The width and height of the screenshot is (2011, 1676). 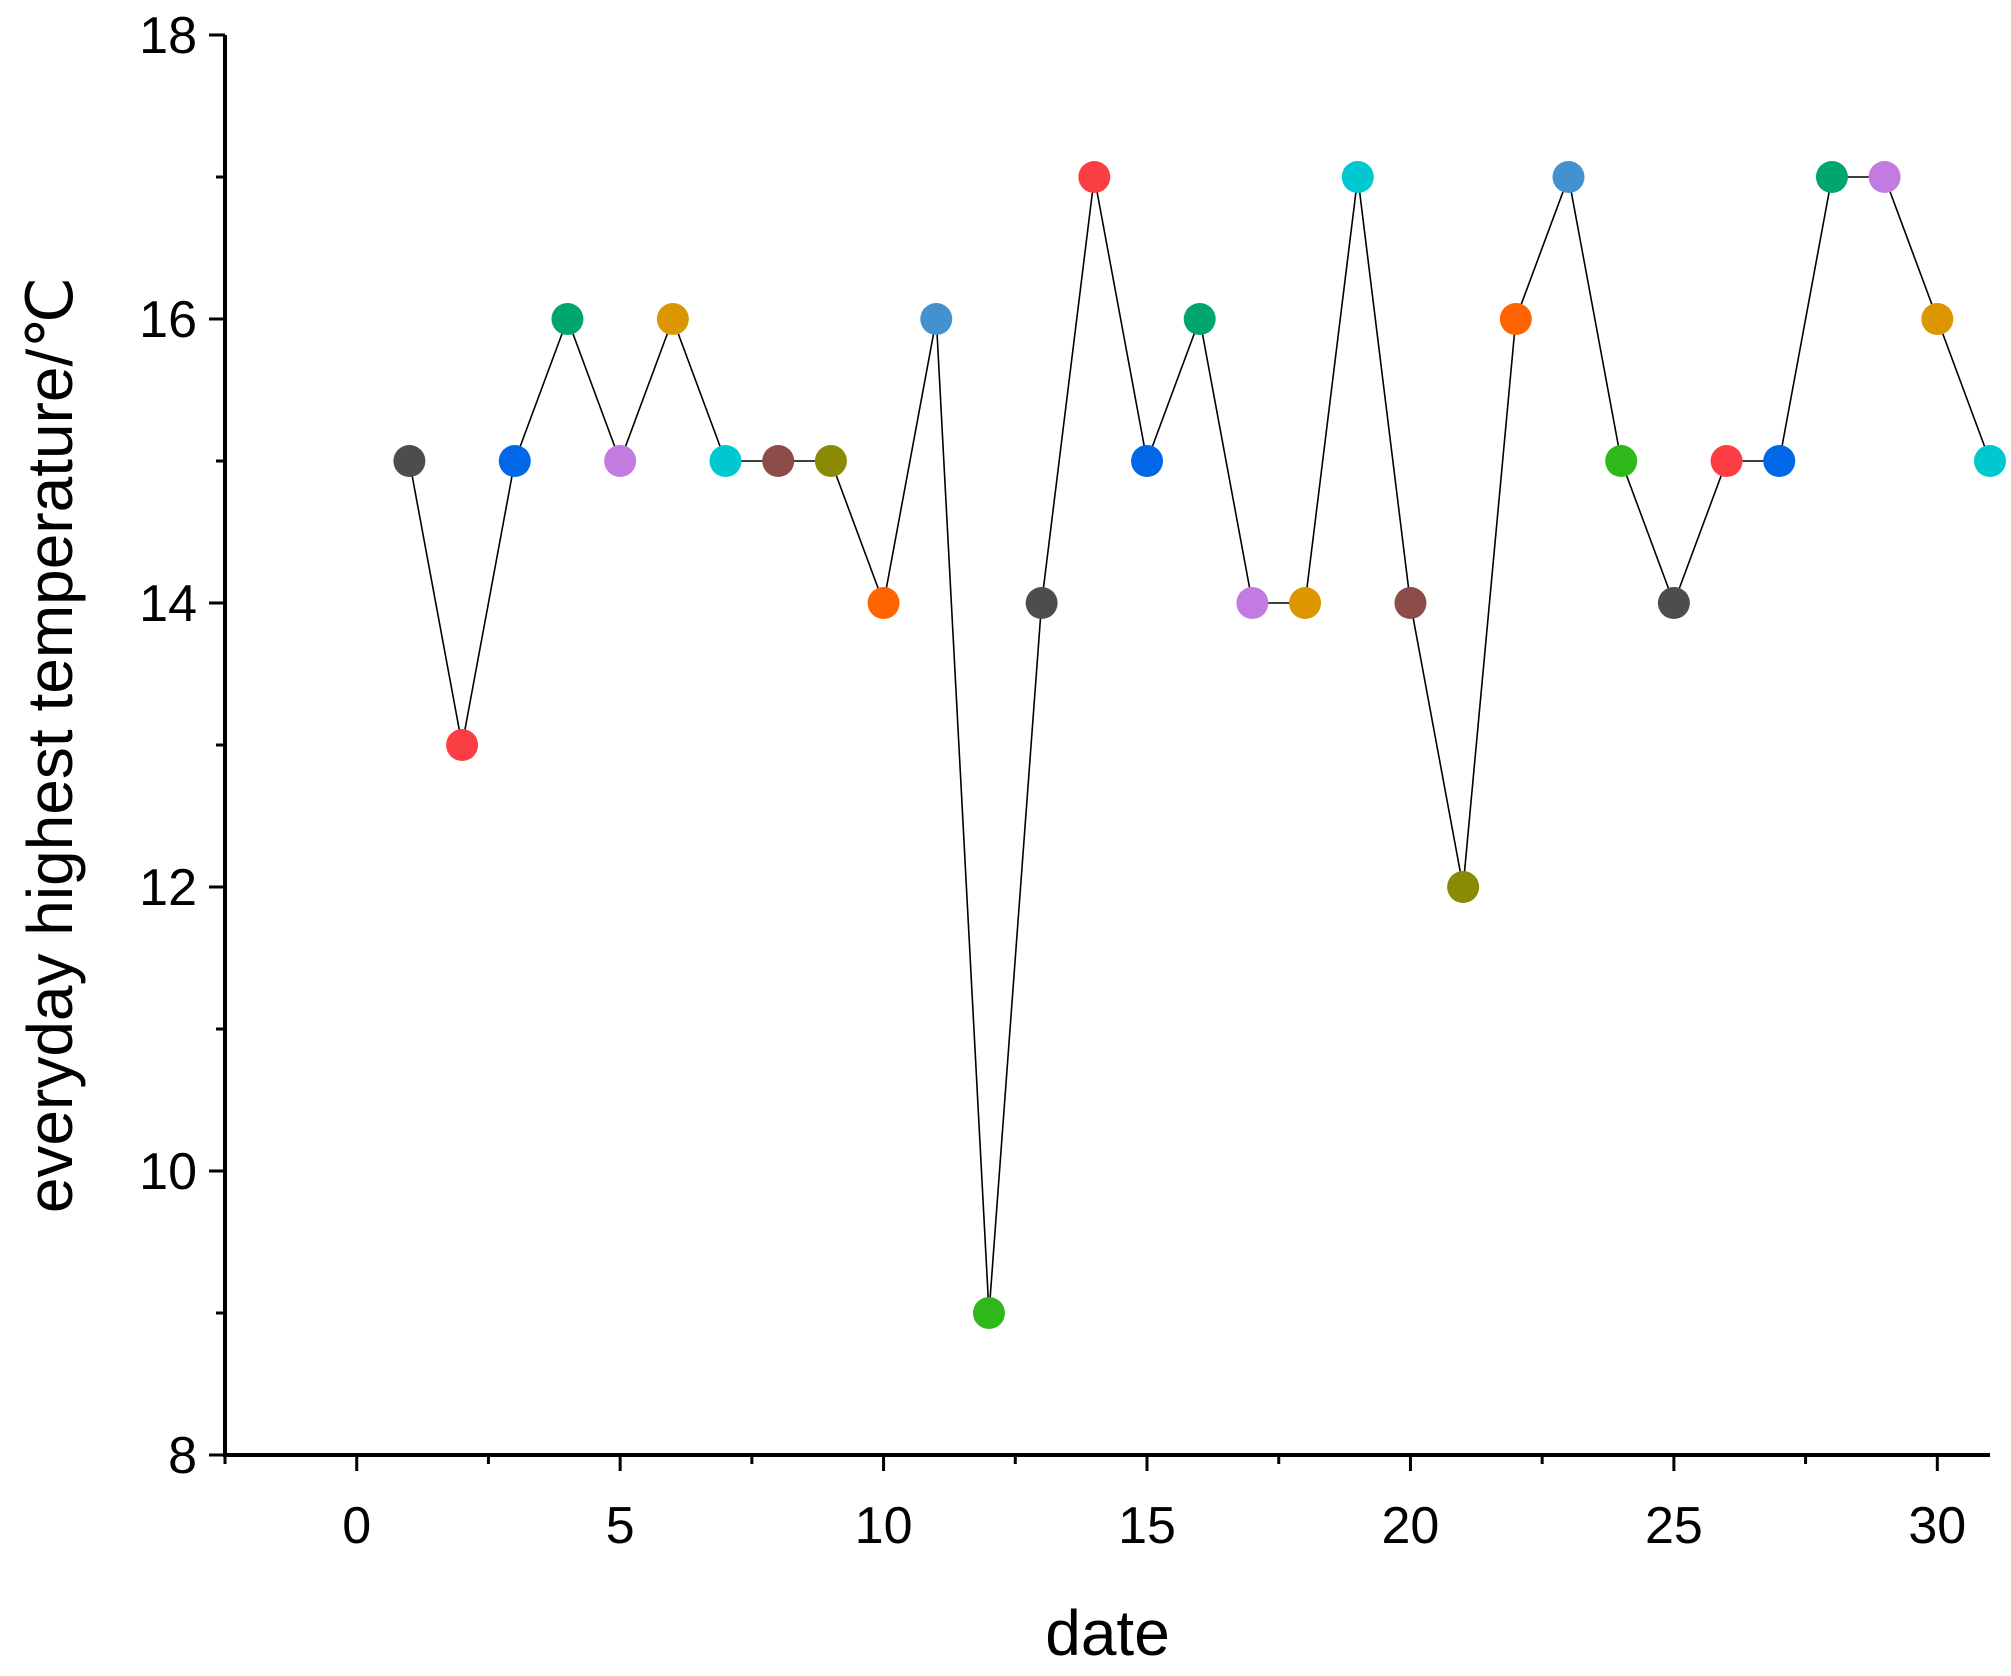 What do you see at coordinates (168, 1172) in the screenshot?
I see `y-tick-label: 10` at bounding box center [168, 1172].